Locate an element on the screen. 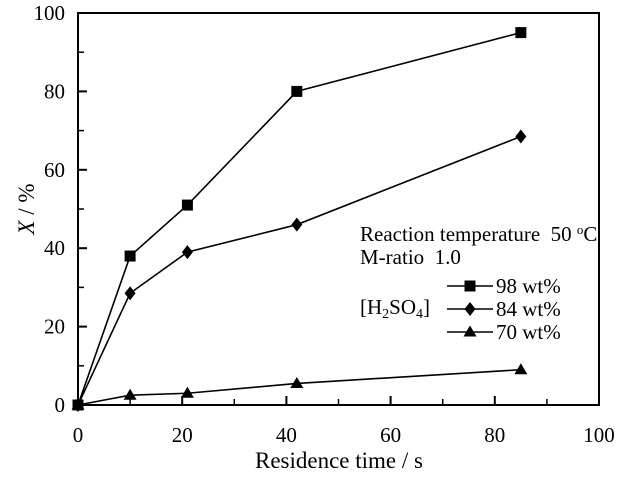 The width and height of the screenshot is (627, 483). y-axis-label-symbol: X is located at coordinates (26, 227).